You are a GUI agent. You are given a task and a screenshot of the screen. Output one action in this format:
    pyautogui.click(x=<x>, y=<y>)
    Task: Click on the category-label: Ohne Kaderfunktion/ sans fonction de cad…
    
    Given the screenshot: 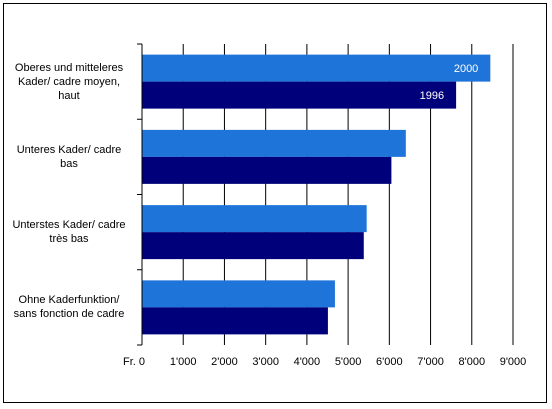 What is the action you would take?
    pyautogui.click(x=69, y=307)
    